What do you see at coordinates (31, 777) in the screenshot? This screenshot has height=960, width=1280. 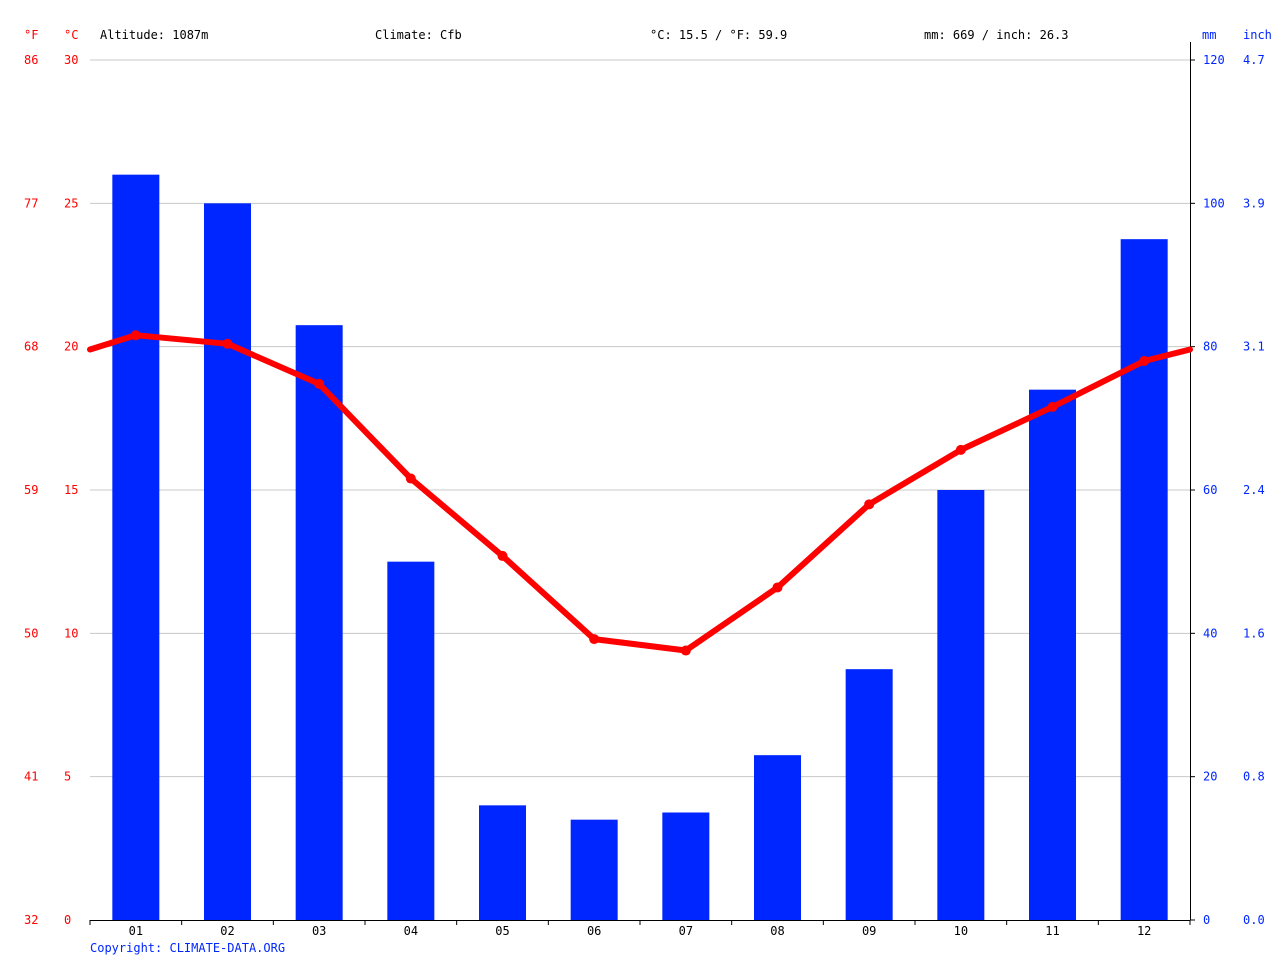 I see `fahrenheit-tick-label: 41` at bounding box center [31, 777].